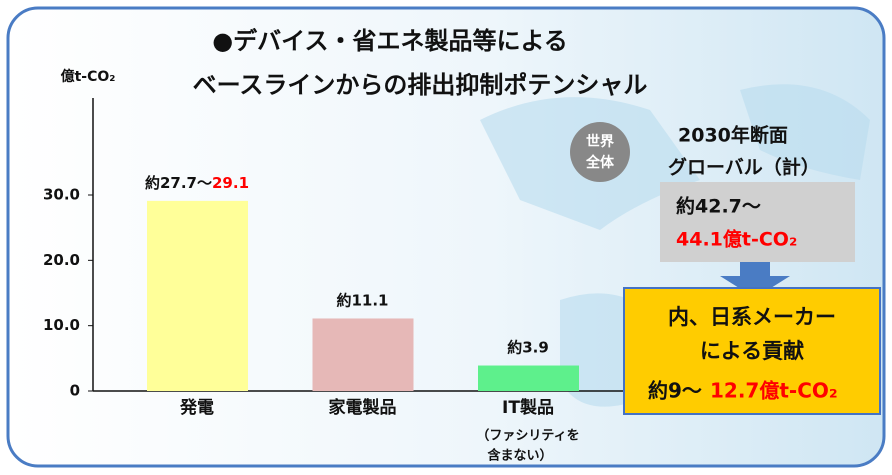 Image resolution: width=892 pixels, height=475 pixels. I want to click on annotation: 約9〜, so click(675, 391).